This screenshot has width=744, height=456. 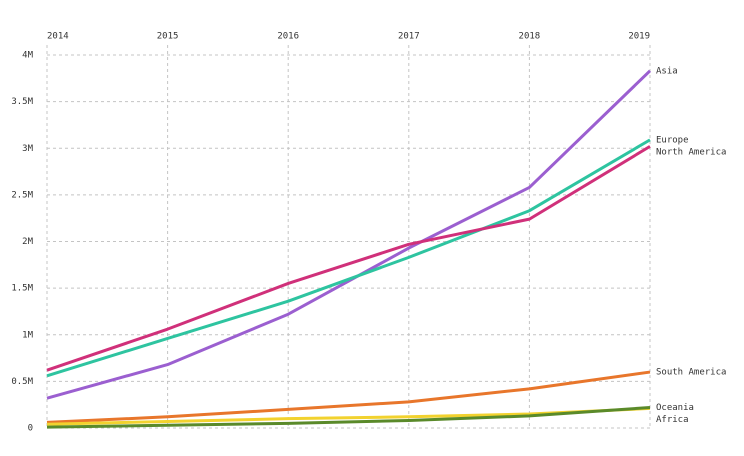 What do you see at coordinates (27, 56) in the screenshot?
I see `y-tick-label: 4M` at bounding box center [27, 56].